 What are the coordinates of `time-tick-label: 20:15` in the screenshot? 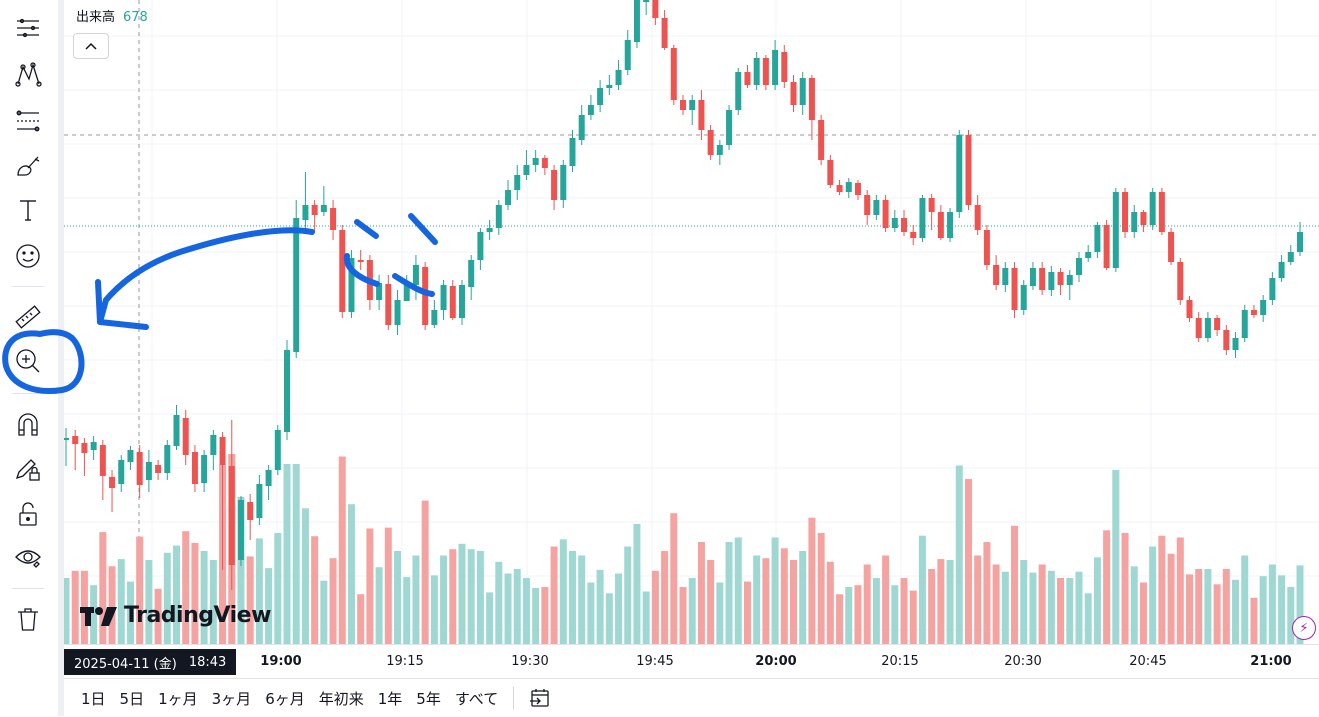 It's located at (900, 661).